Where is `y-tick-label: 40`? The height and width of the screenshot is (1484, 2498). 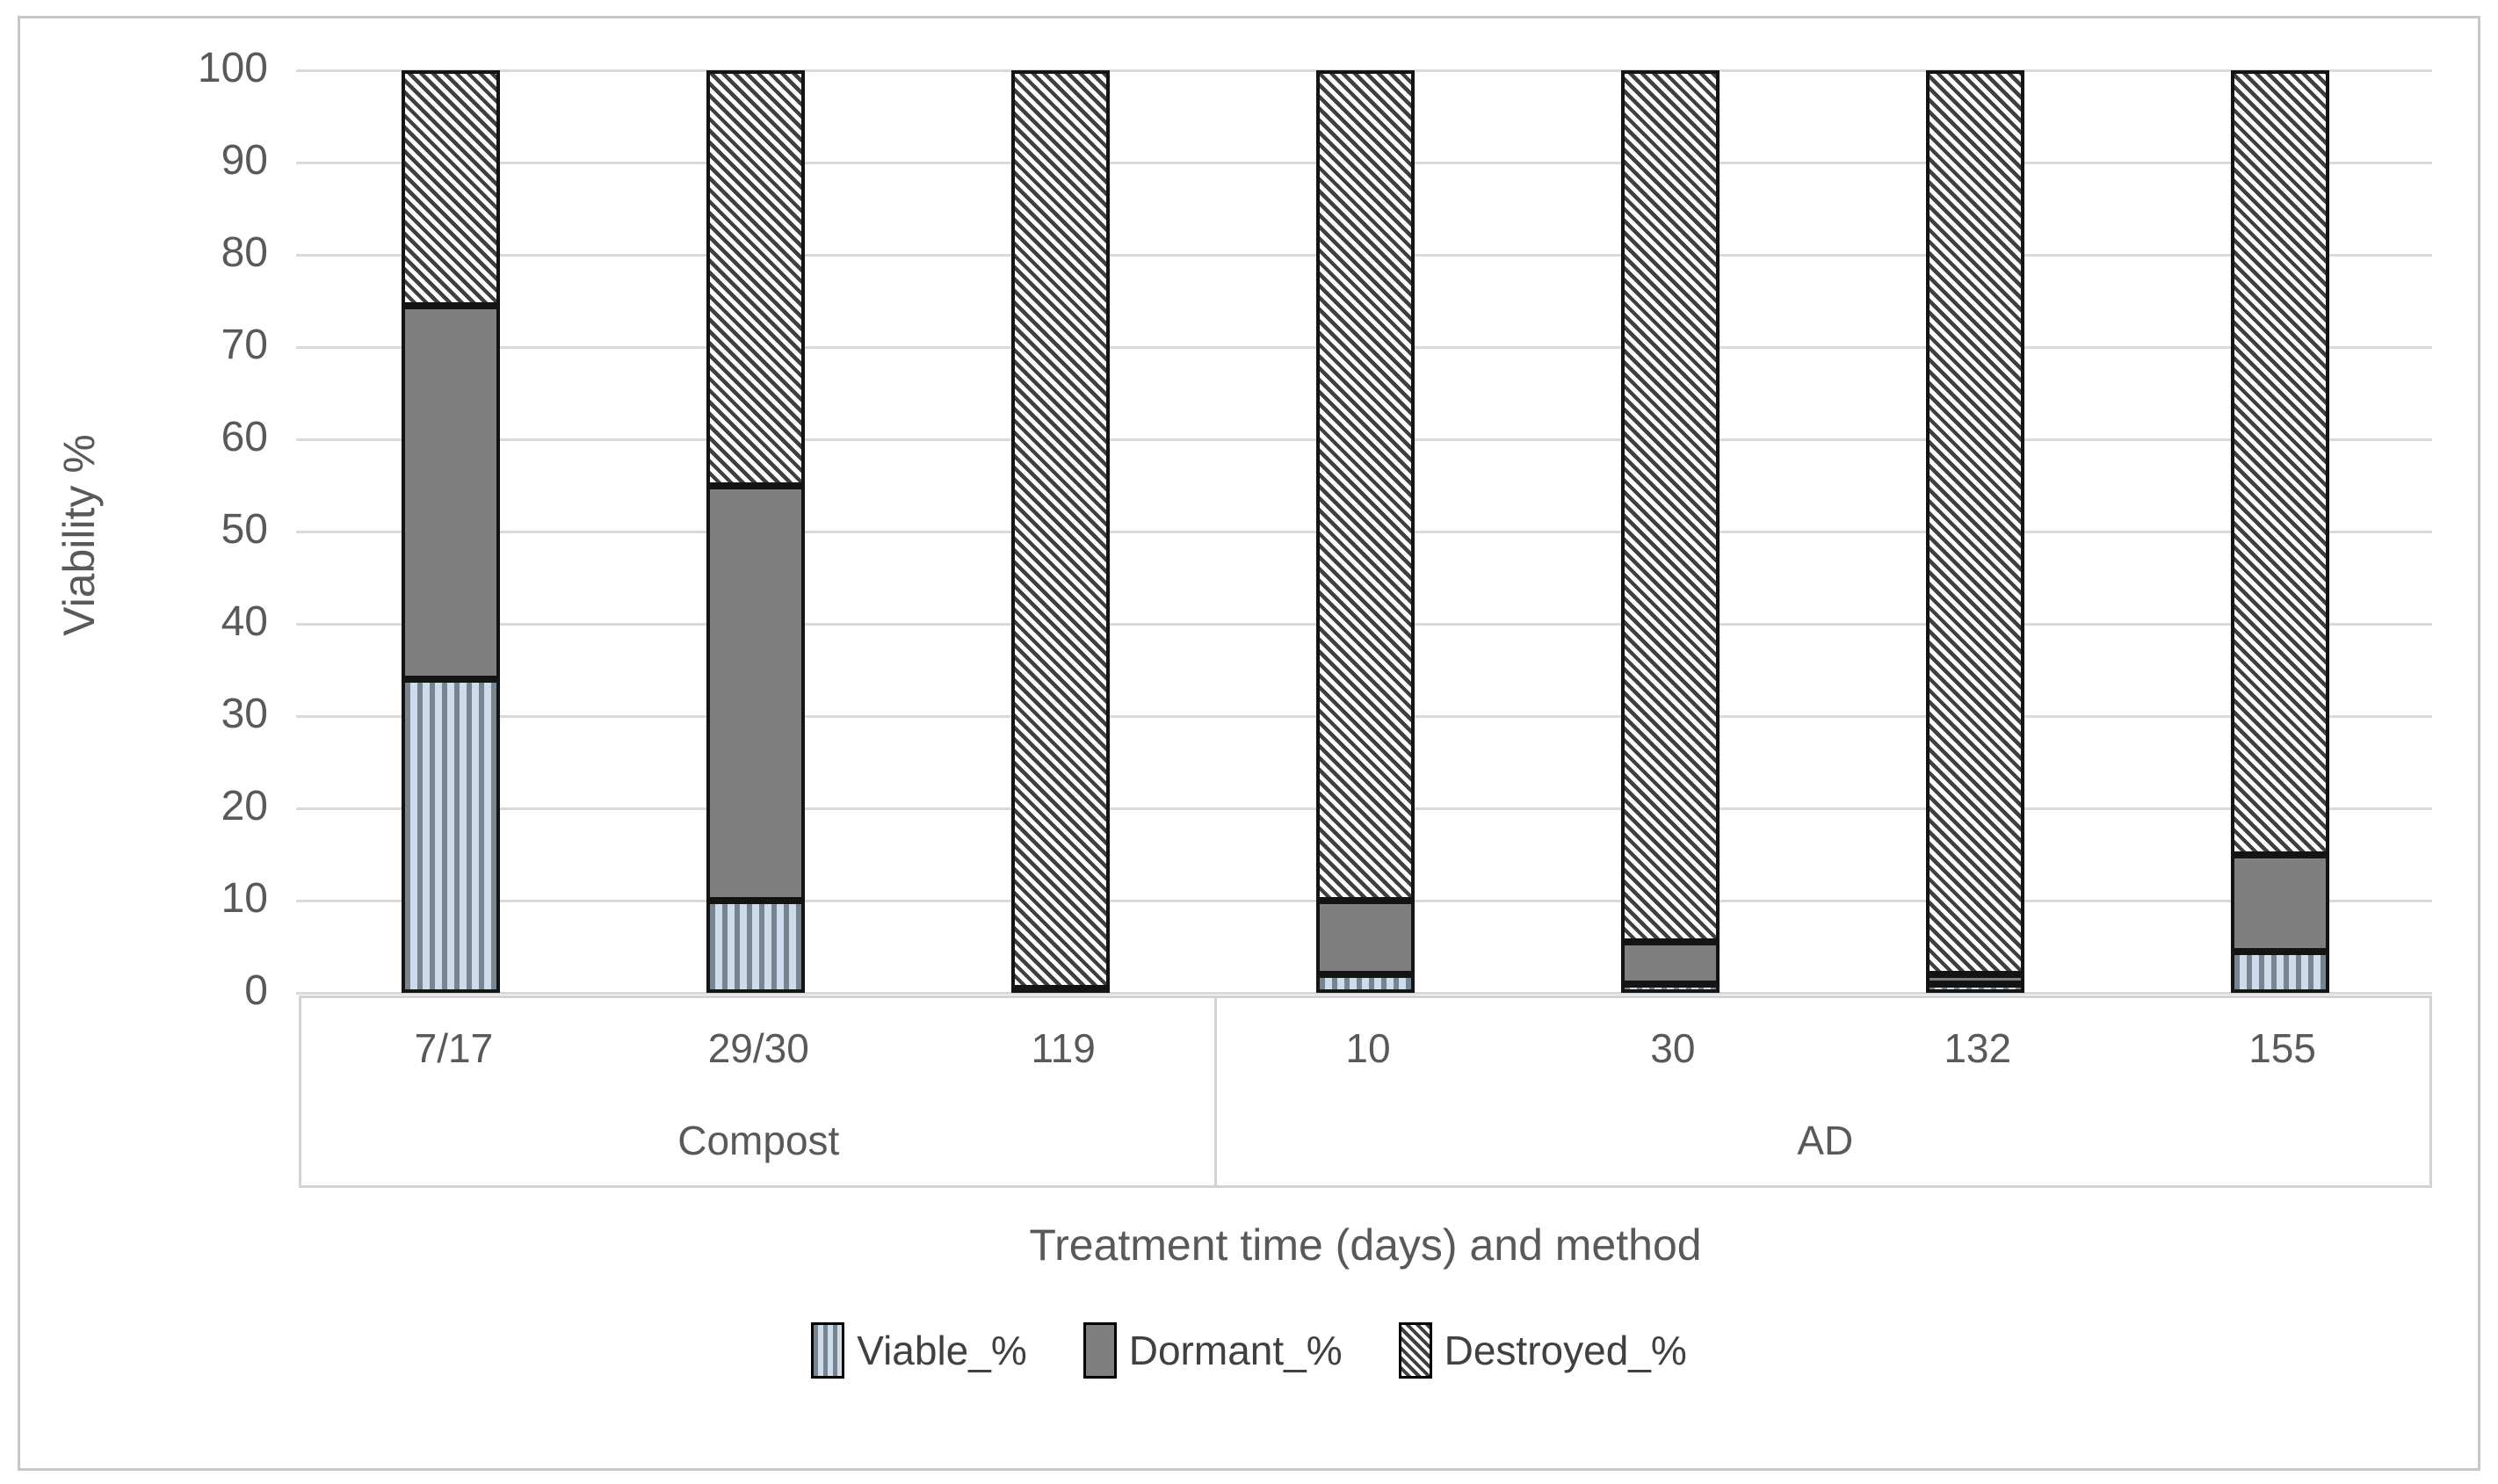
y-tick-label: 40 is located at coordinates (244, 621).